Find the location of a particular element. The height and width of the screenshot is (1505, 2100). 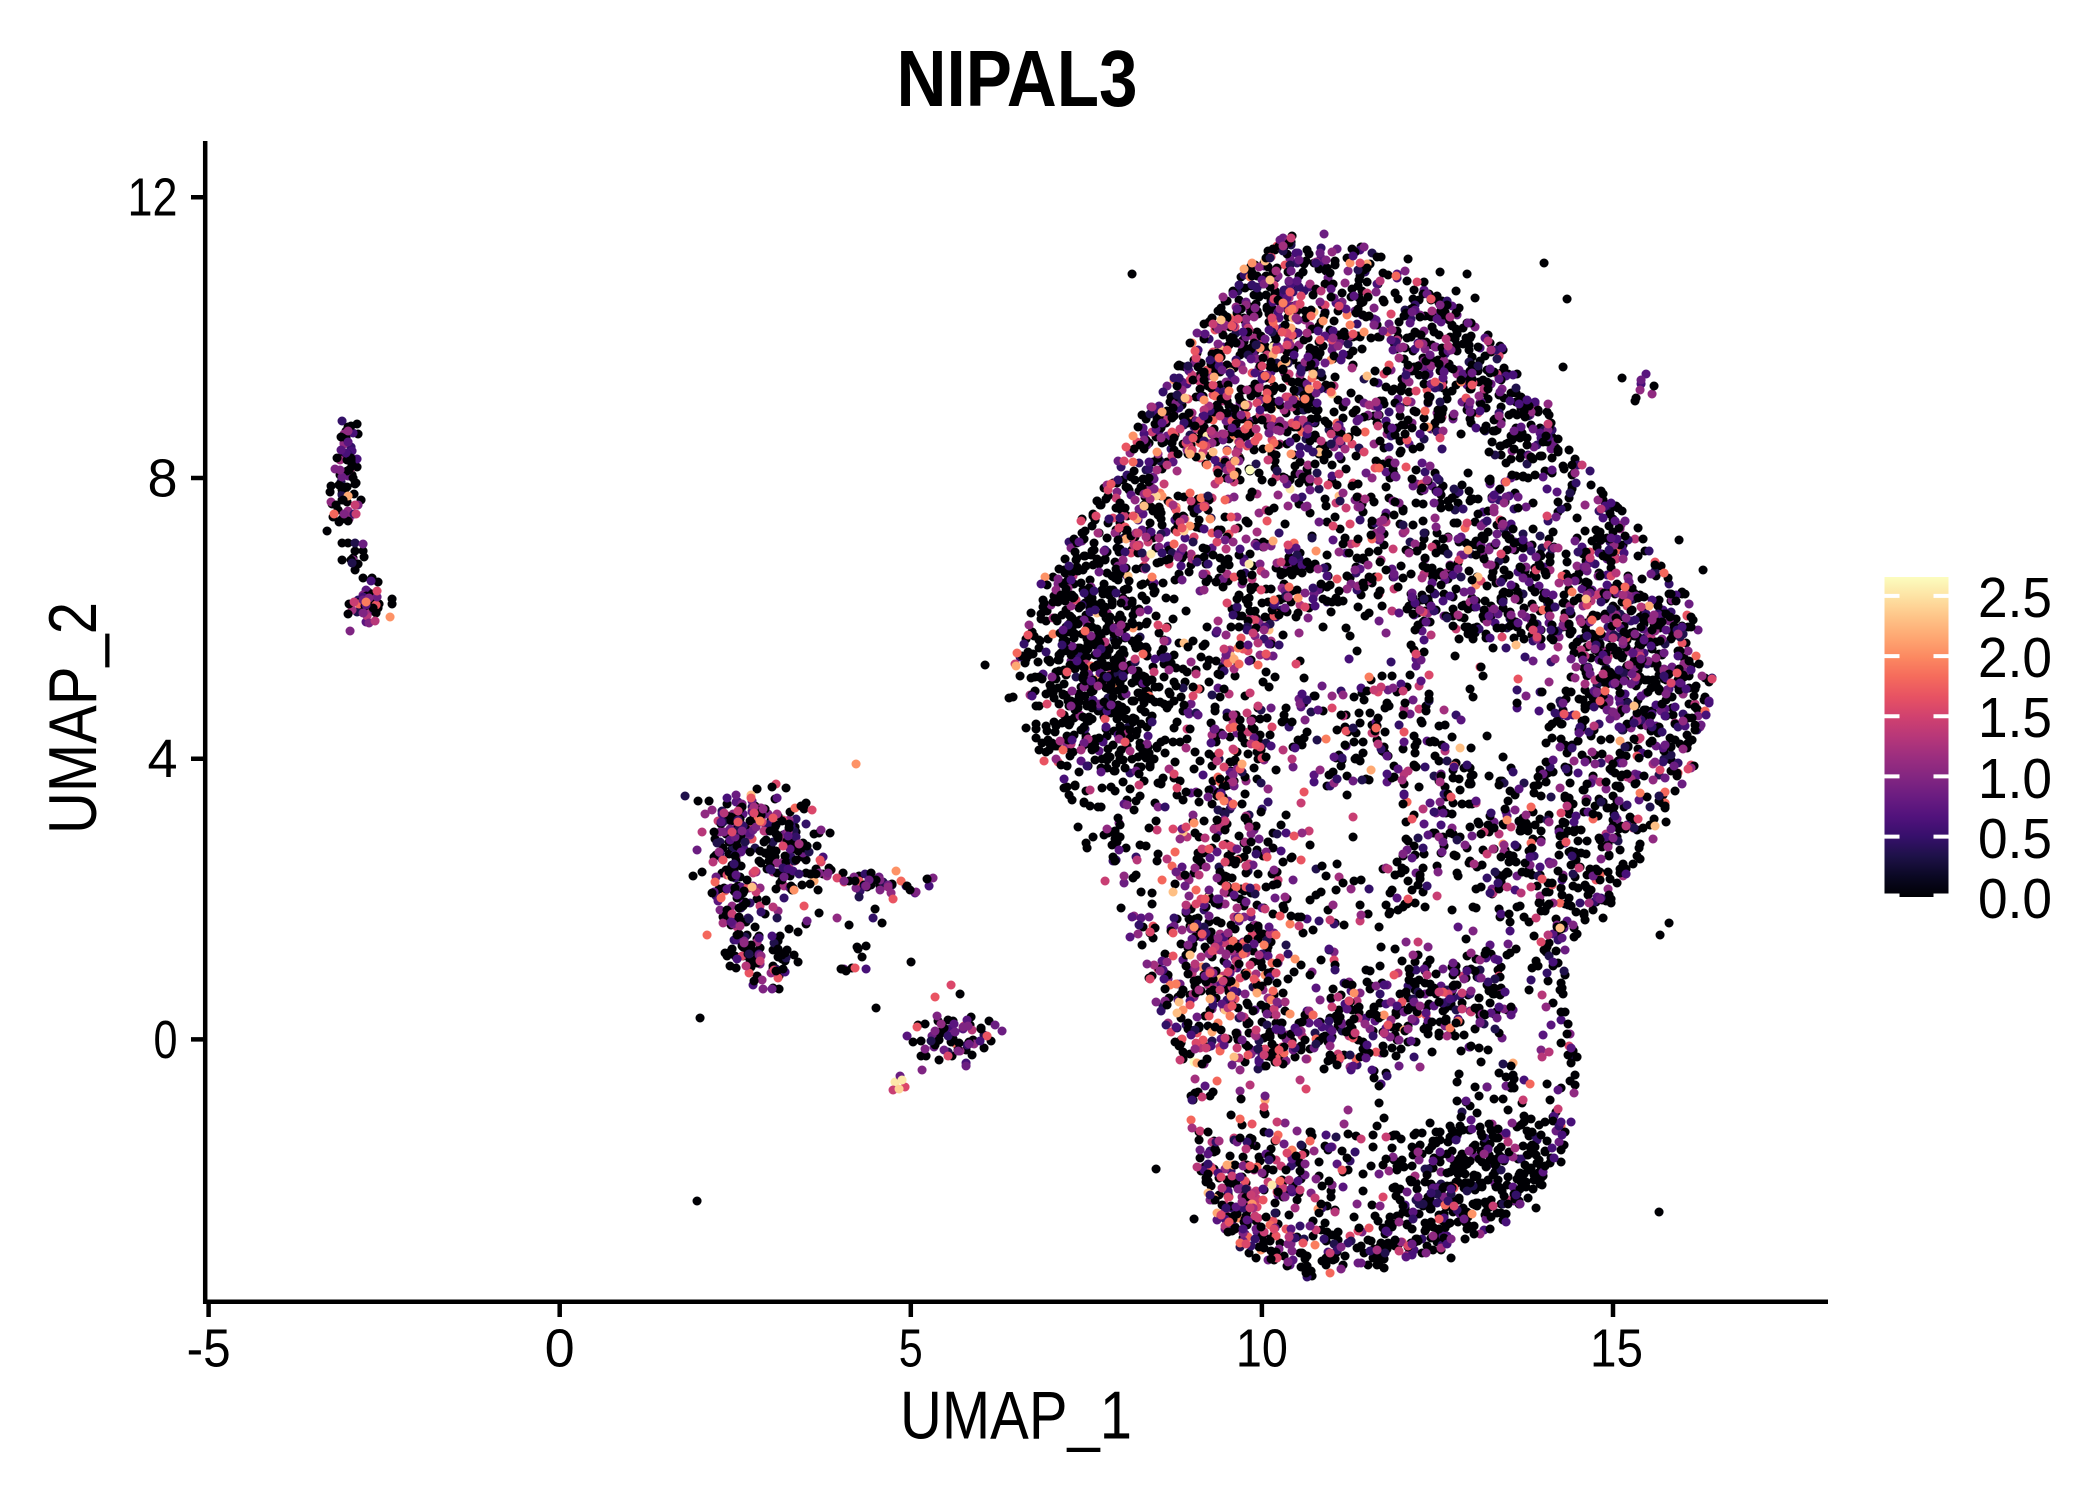

svg-text: 12 is located at coordinates (153, 198).